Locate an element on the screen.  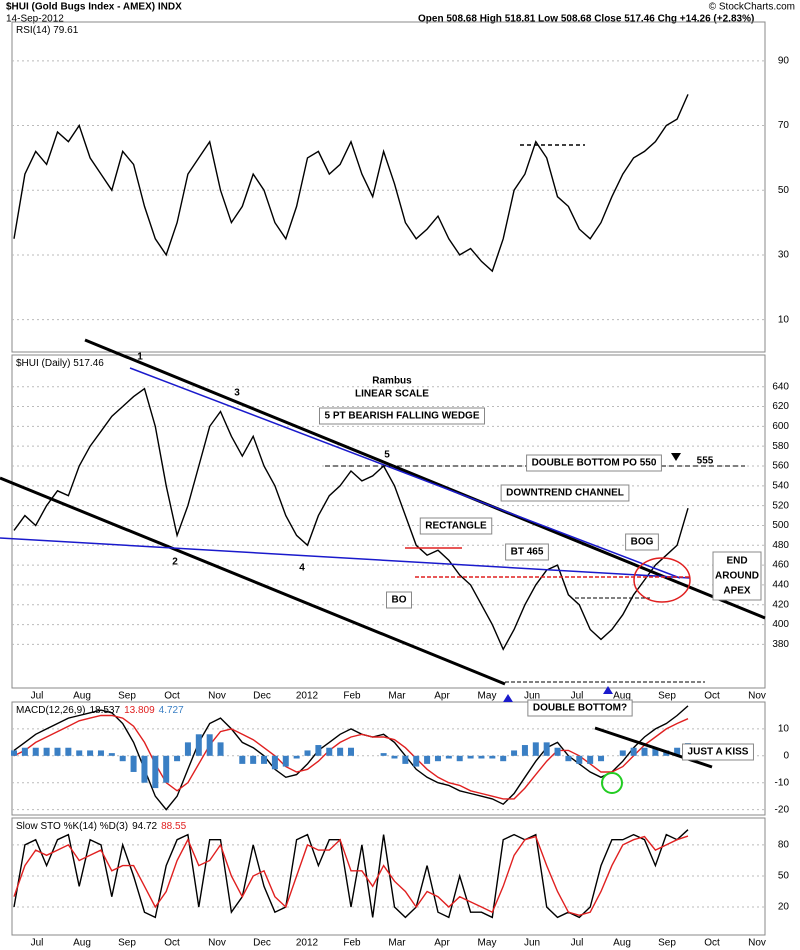
annotation: 4 is located at coordinates (302, 568).